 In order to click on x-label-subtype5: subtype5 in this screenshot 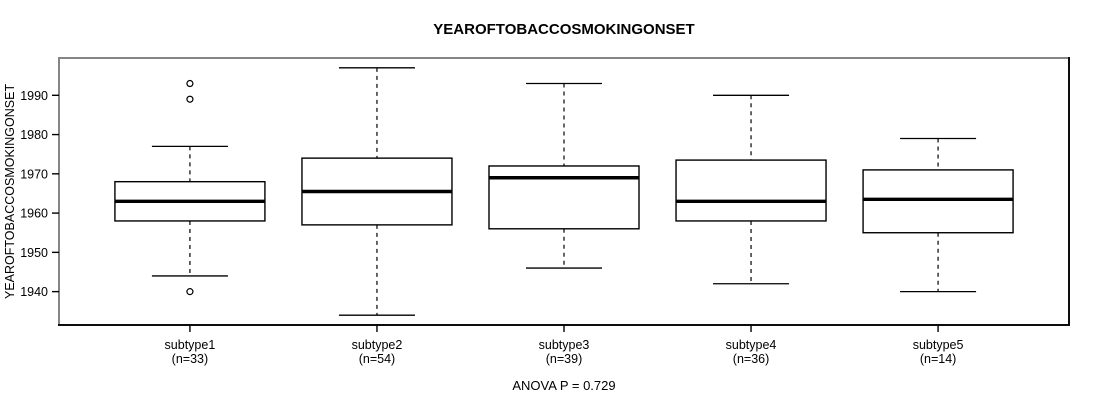, I will do `click(938, 345)`.